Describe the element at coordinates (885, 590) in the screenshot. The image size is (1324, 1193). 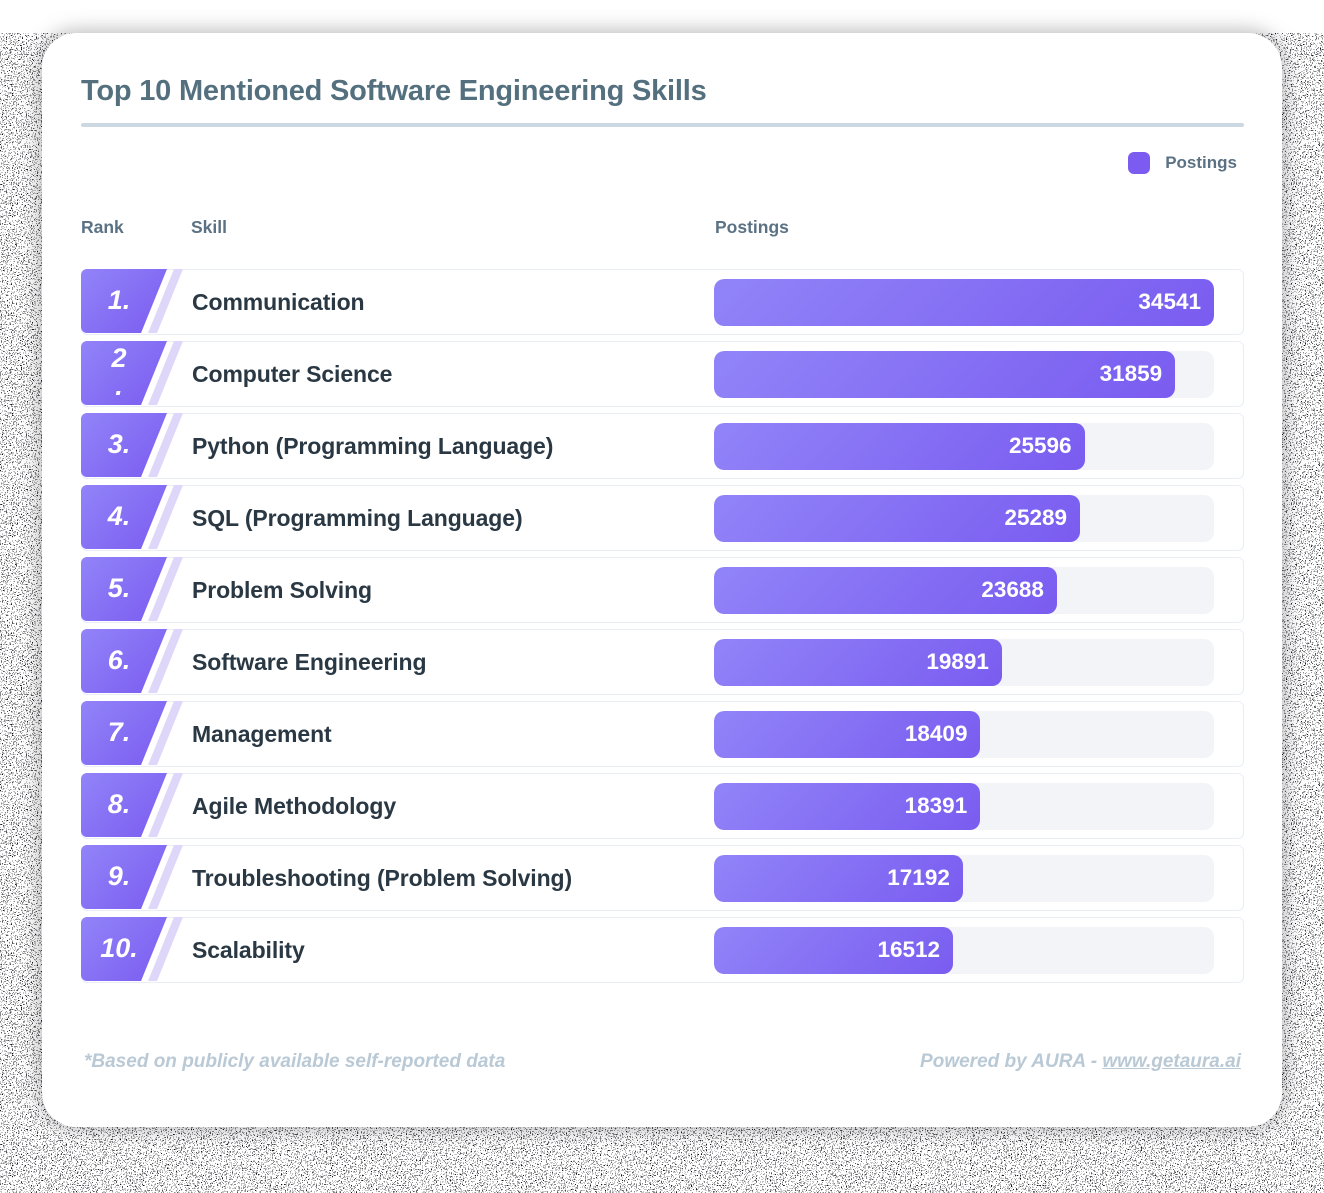
I see `postings-bar: 23688` at that location.